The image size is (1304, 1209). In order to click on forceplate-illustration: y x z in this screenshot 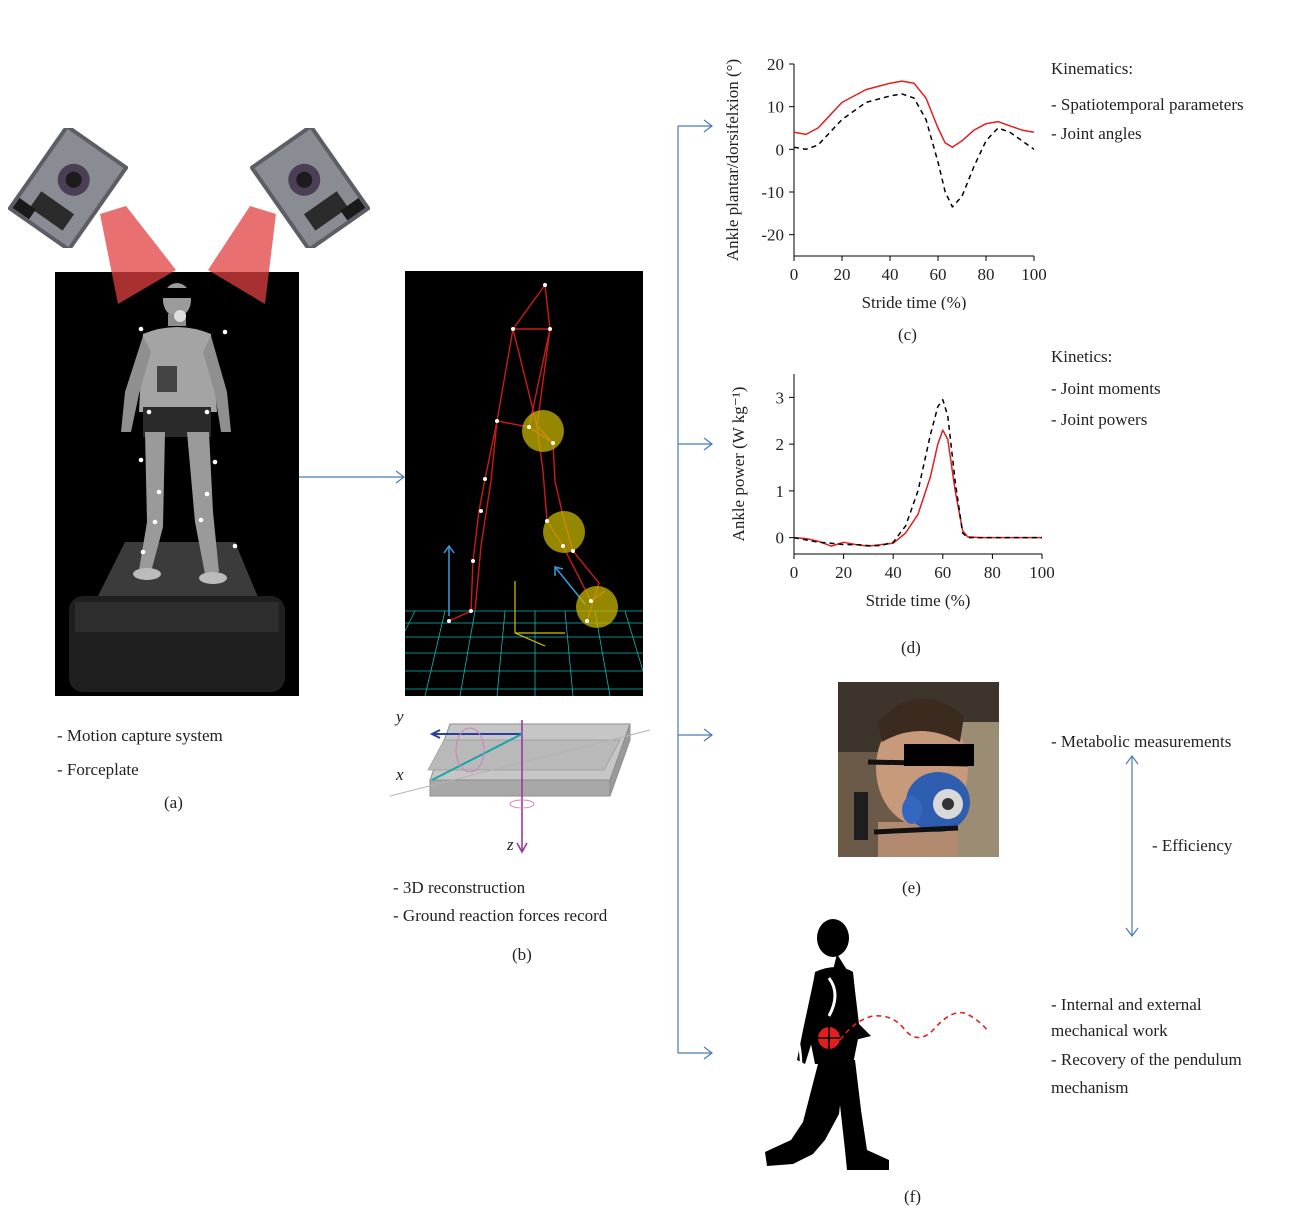, I will do `click(520, 780)`.